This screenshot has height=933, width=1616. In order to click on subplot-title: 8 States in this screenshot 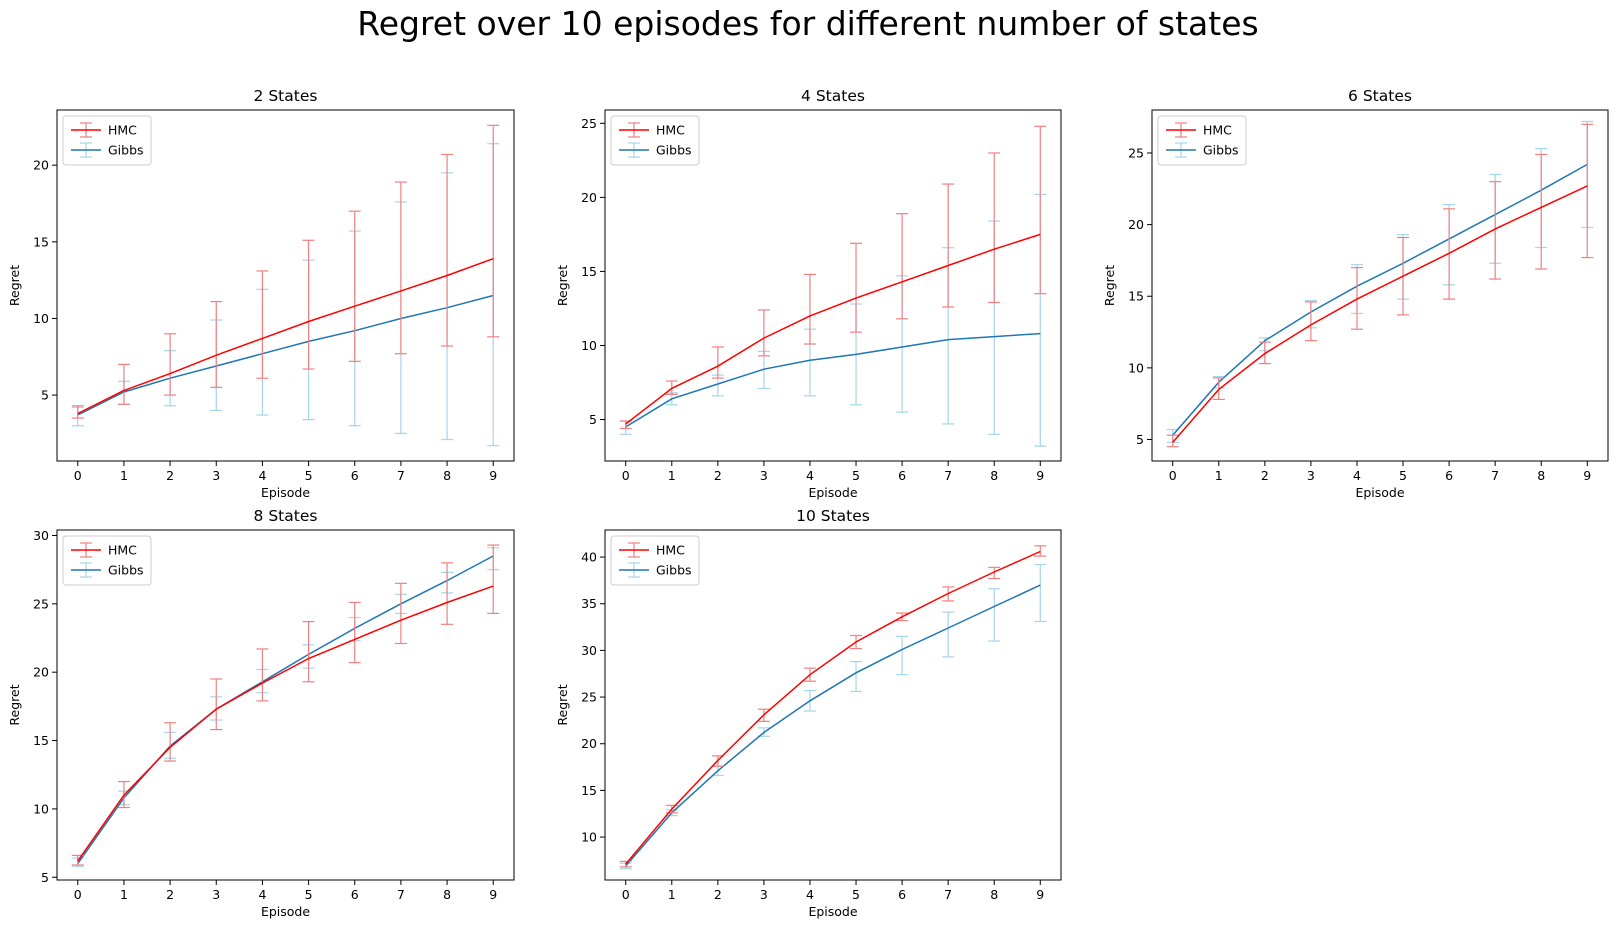, I will do `click(286, 516)`.